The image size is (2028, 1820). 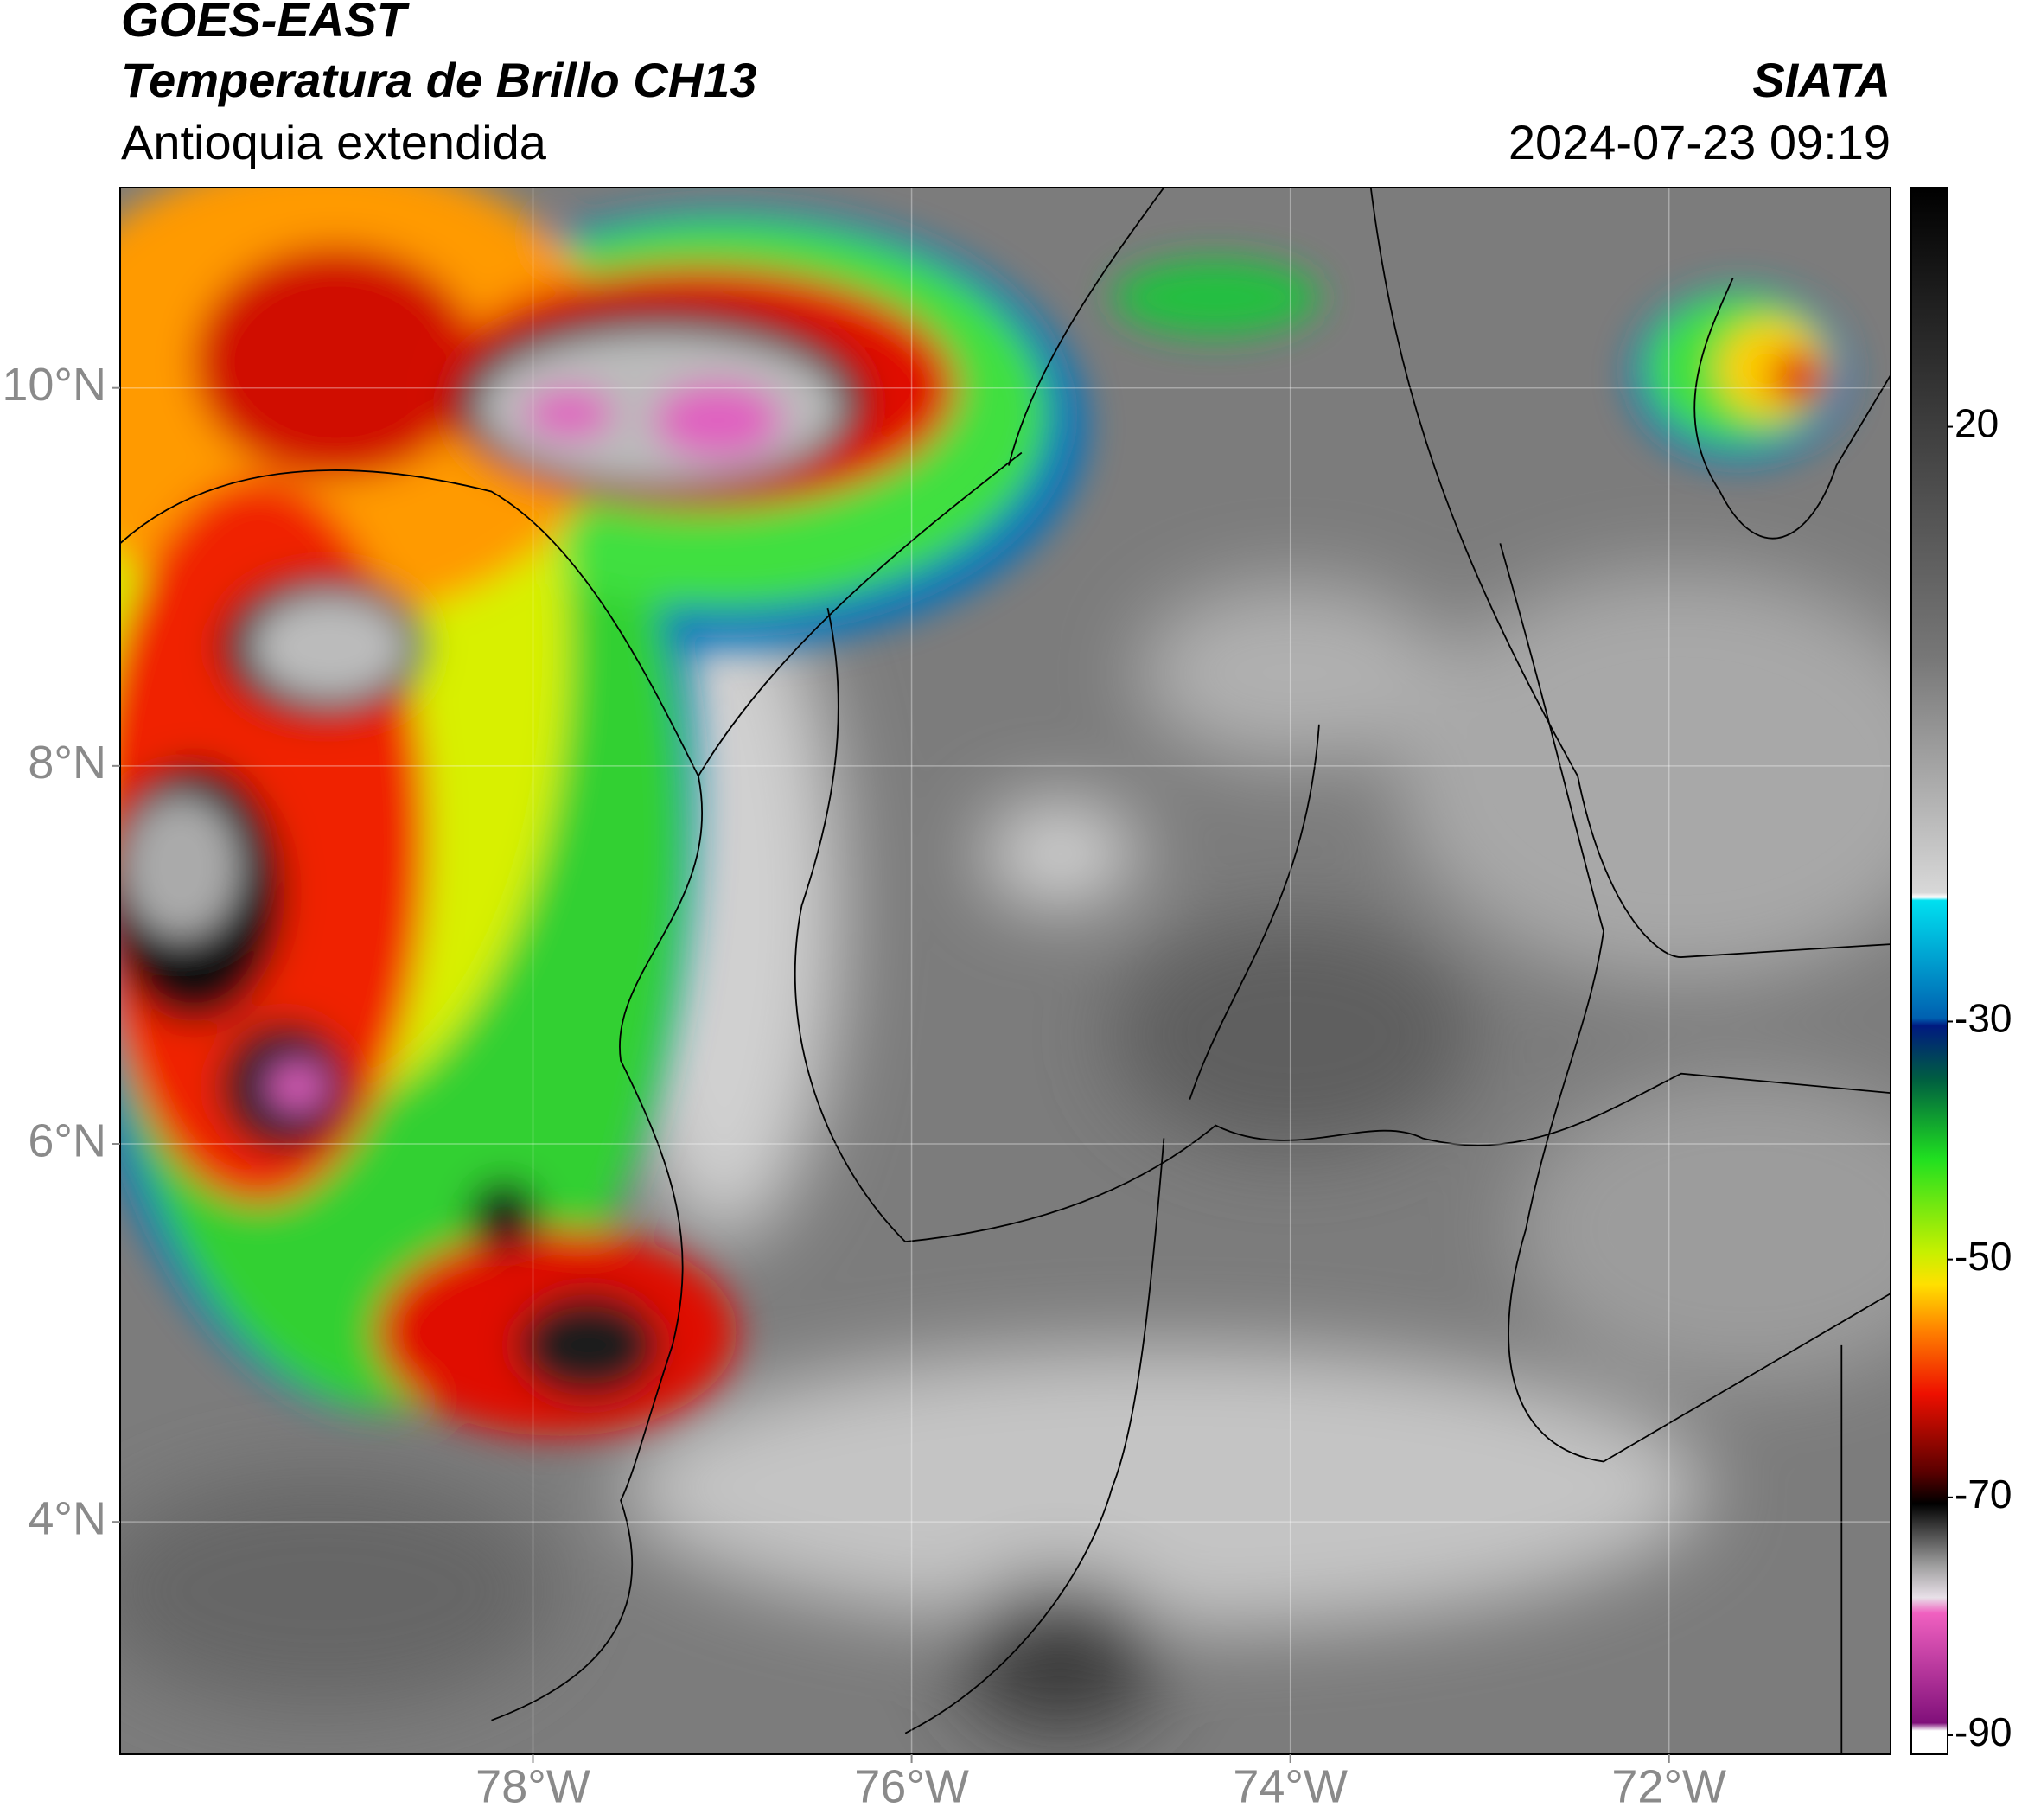 What do you see at coordinates (1983, 1732) in the screenshot?
I see `colorbar-tick-label: -90` at bounding box center [1983, 1732].